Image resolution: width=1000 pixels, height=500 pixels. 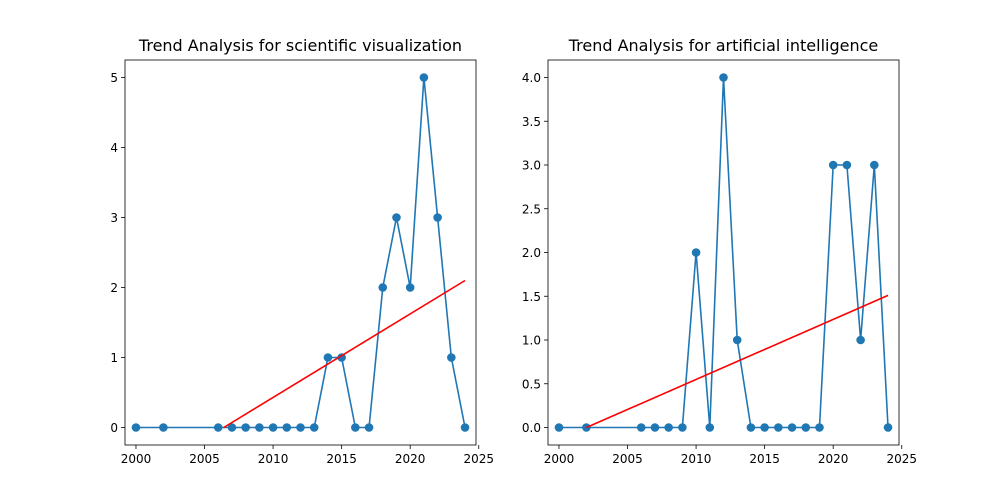 I want to click on y-tick-label: 3.0, so click(x=531, y=166).